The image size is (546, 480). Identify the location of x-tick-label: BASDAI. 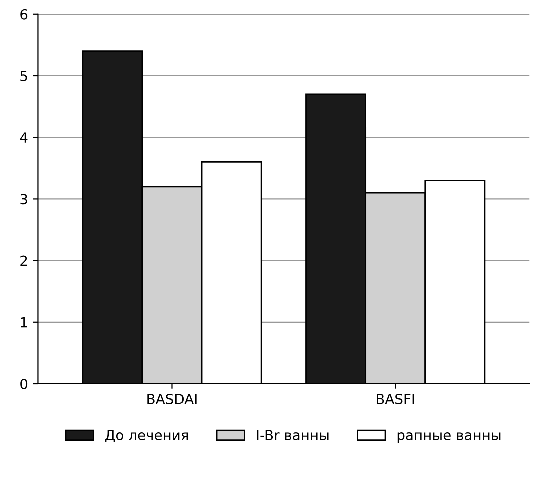
(172, 399).